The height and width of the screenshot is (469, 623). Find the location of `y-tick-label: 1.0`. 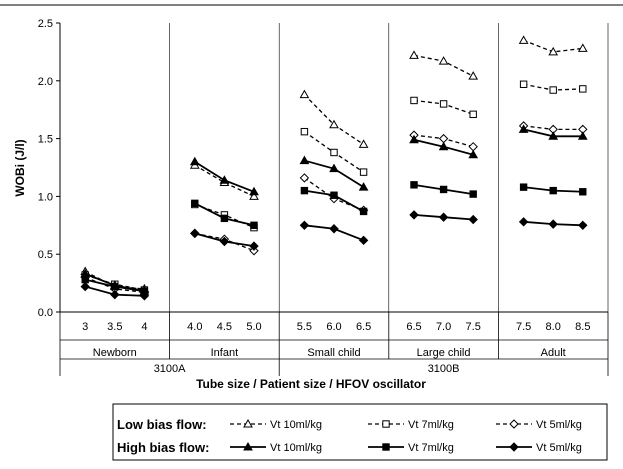

y-tick-label: 1.0 is located at coordinates (45, 197).